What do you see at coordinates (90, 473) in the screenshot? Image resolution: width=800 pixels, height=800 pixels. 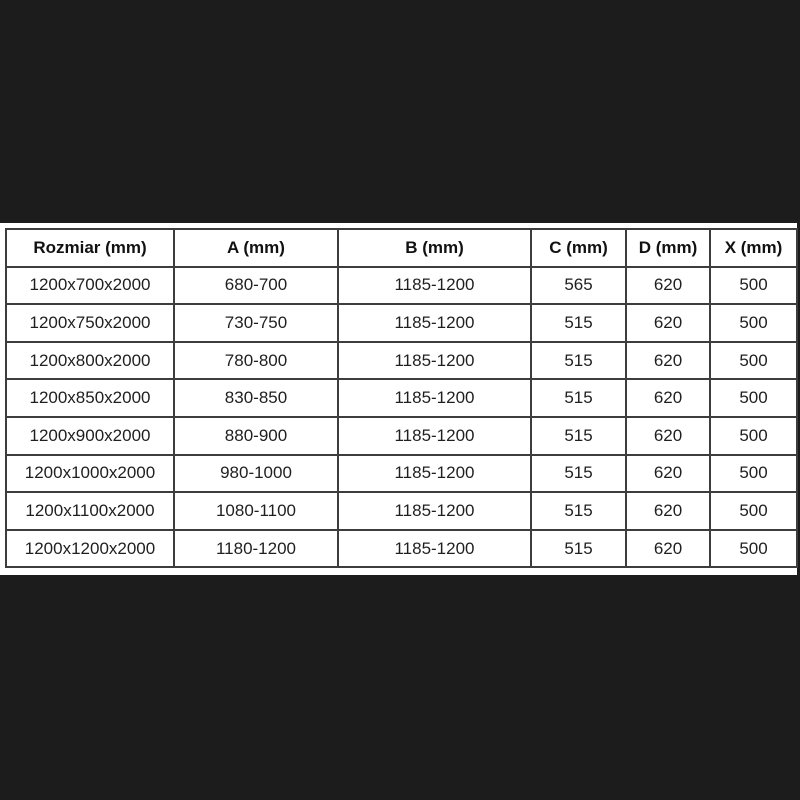 I see `table-cell: 1200x1000x2000` at bounding box center [90, 473].